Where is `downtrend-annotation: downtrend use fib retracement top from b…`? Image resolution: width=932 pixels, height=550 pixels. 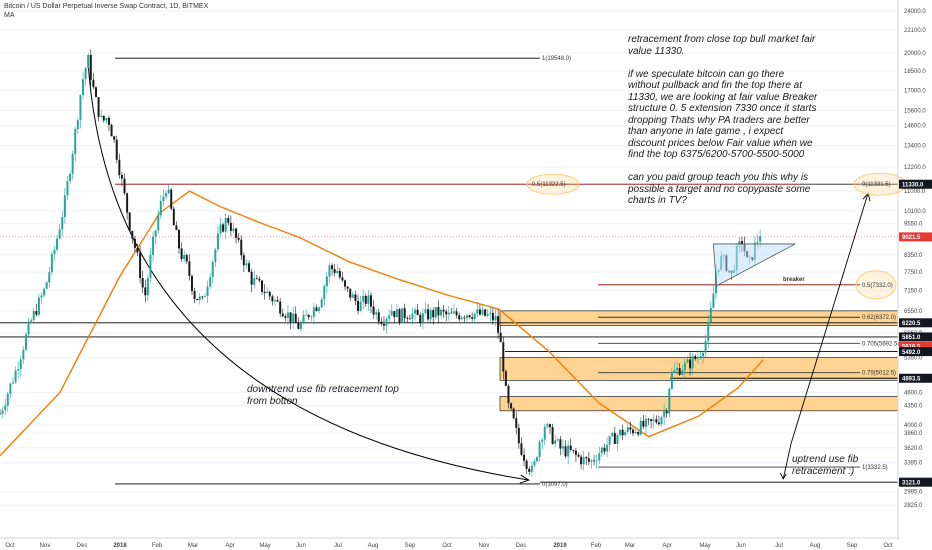
downtrend-annotation: downtrend use fib retracement top from b… is located at coordinates (323, 395).